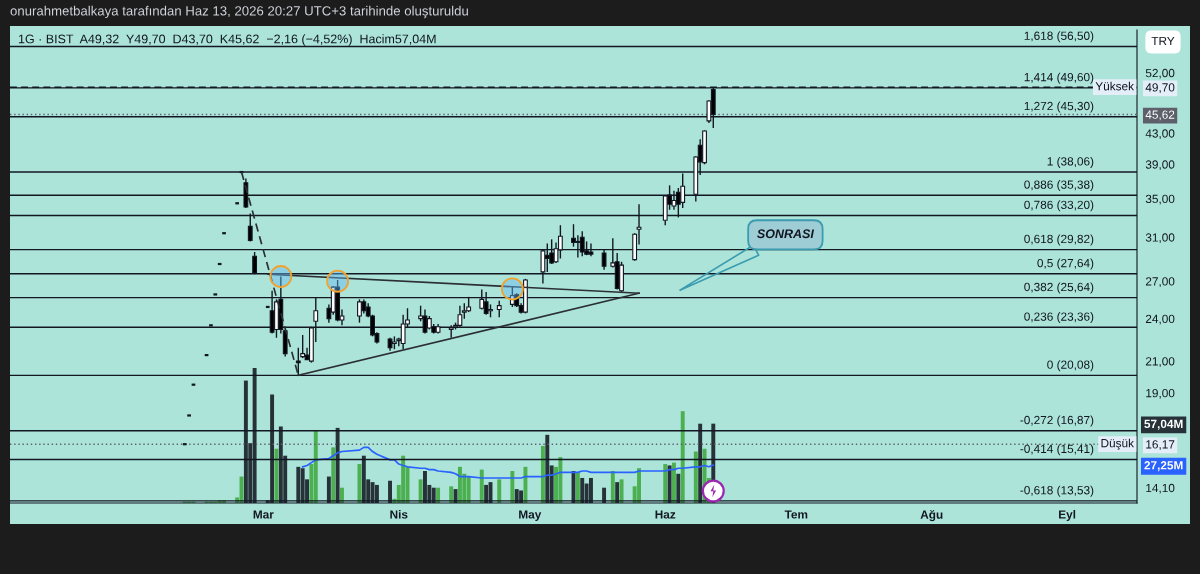 The height and width of the screenshot is (574, 1200). I want to click on y2-tick-label: 27,25M, so click(1163, 466).